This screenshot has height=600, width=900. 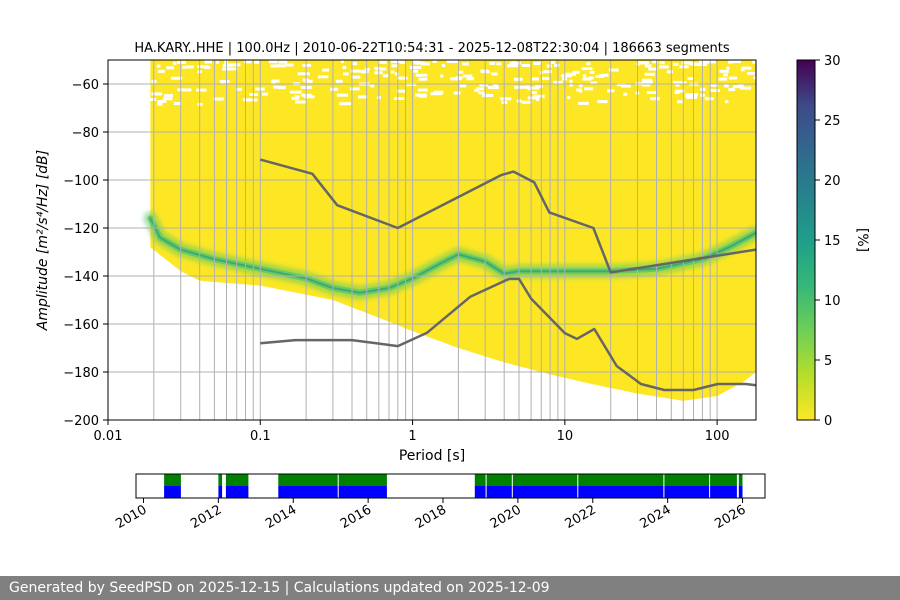 I want to click on timeline-tick-label: 2010, so click(x=131, y=517).